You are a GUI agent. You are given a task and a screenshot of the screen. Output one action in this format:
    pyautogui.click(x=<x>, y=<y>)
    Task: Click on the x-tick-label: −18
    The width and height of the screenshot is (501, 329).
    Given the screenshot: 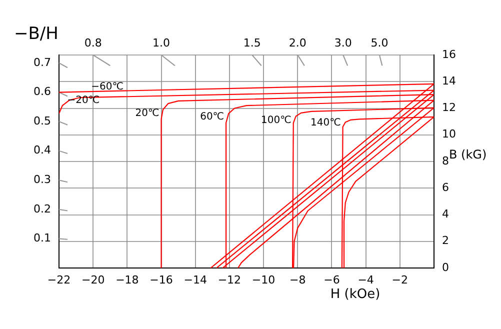 What is the action you would take?
    pyautogui.click(x=127, y=279)
    